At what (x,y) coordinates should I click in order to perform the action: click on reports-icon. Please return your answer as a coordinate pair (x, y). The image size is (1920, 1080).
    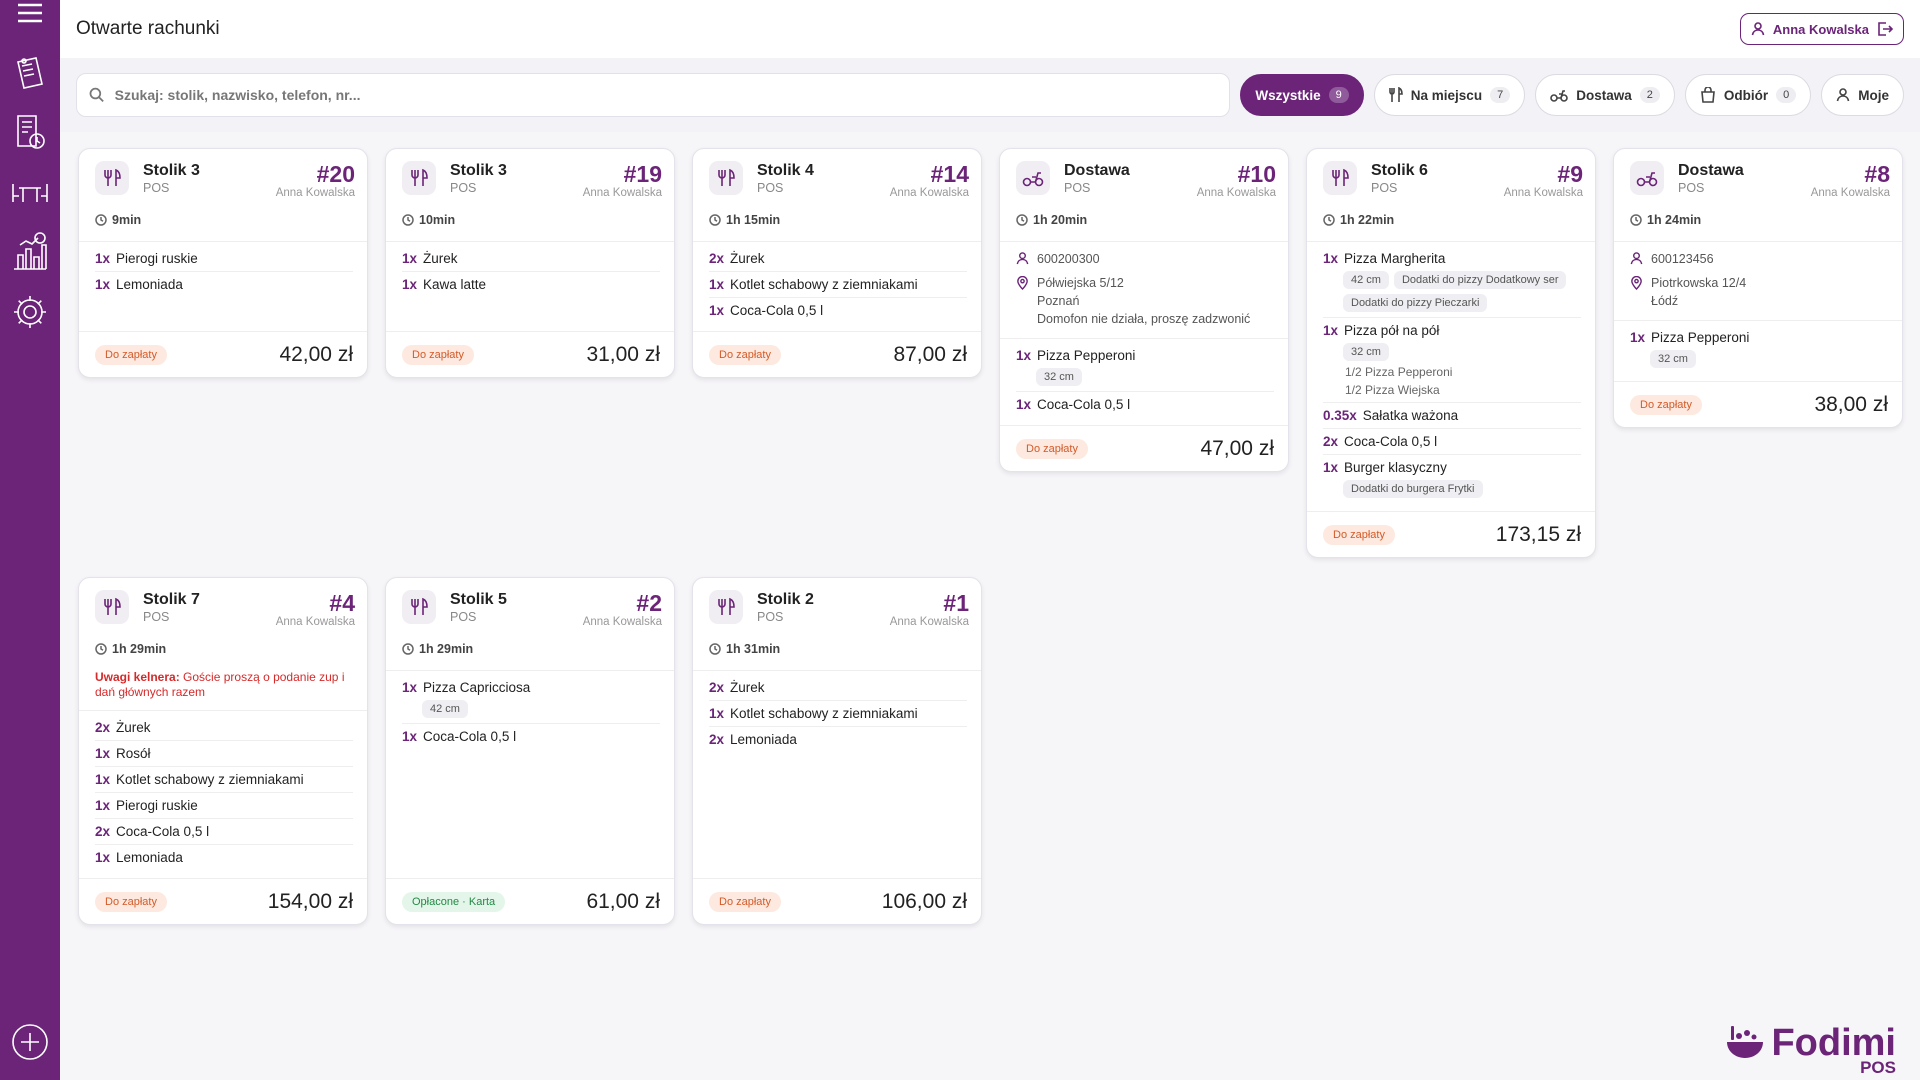
    Looking at the image, I should click on (30, 252).